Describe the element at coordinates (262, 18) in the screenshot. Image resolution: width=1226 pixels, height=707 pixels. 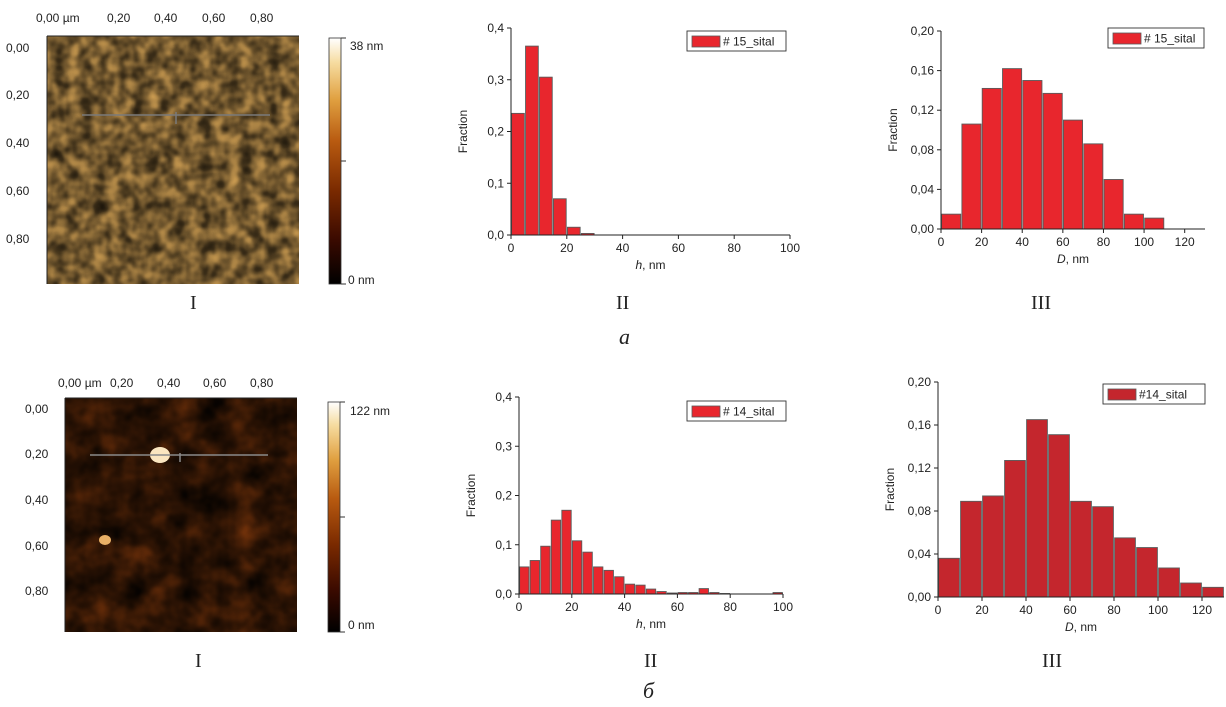
I see `afm-x-tick: 0,80` at that location.